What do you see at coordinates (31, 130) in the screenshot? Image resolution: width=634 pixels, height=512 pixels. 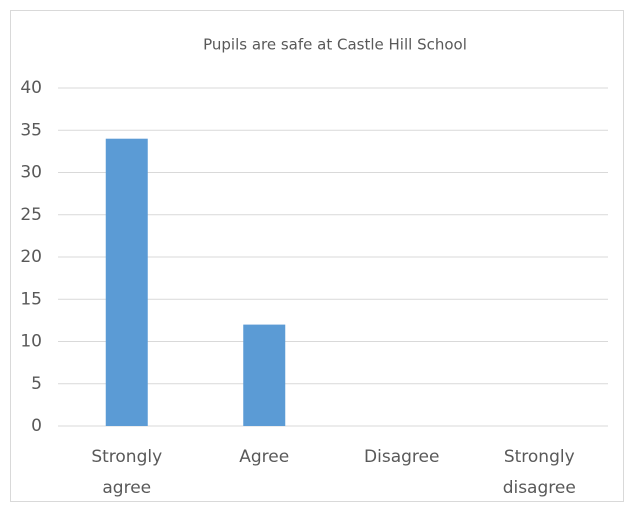 I see `y-tick-label: 35` at bounding box center [31, 130].